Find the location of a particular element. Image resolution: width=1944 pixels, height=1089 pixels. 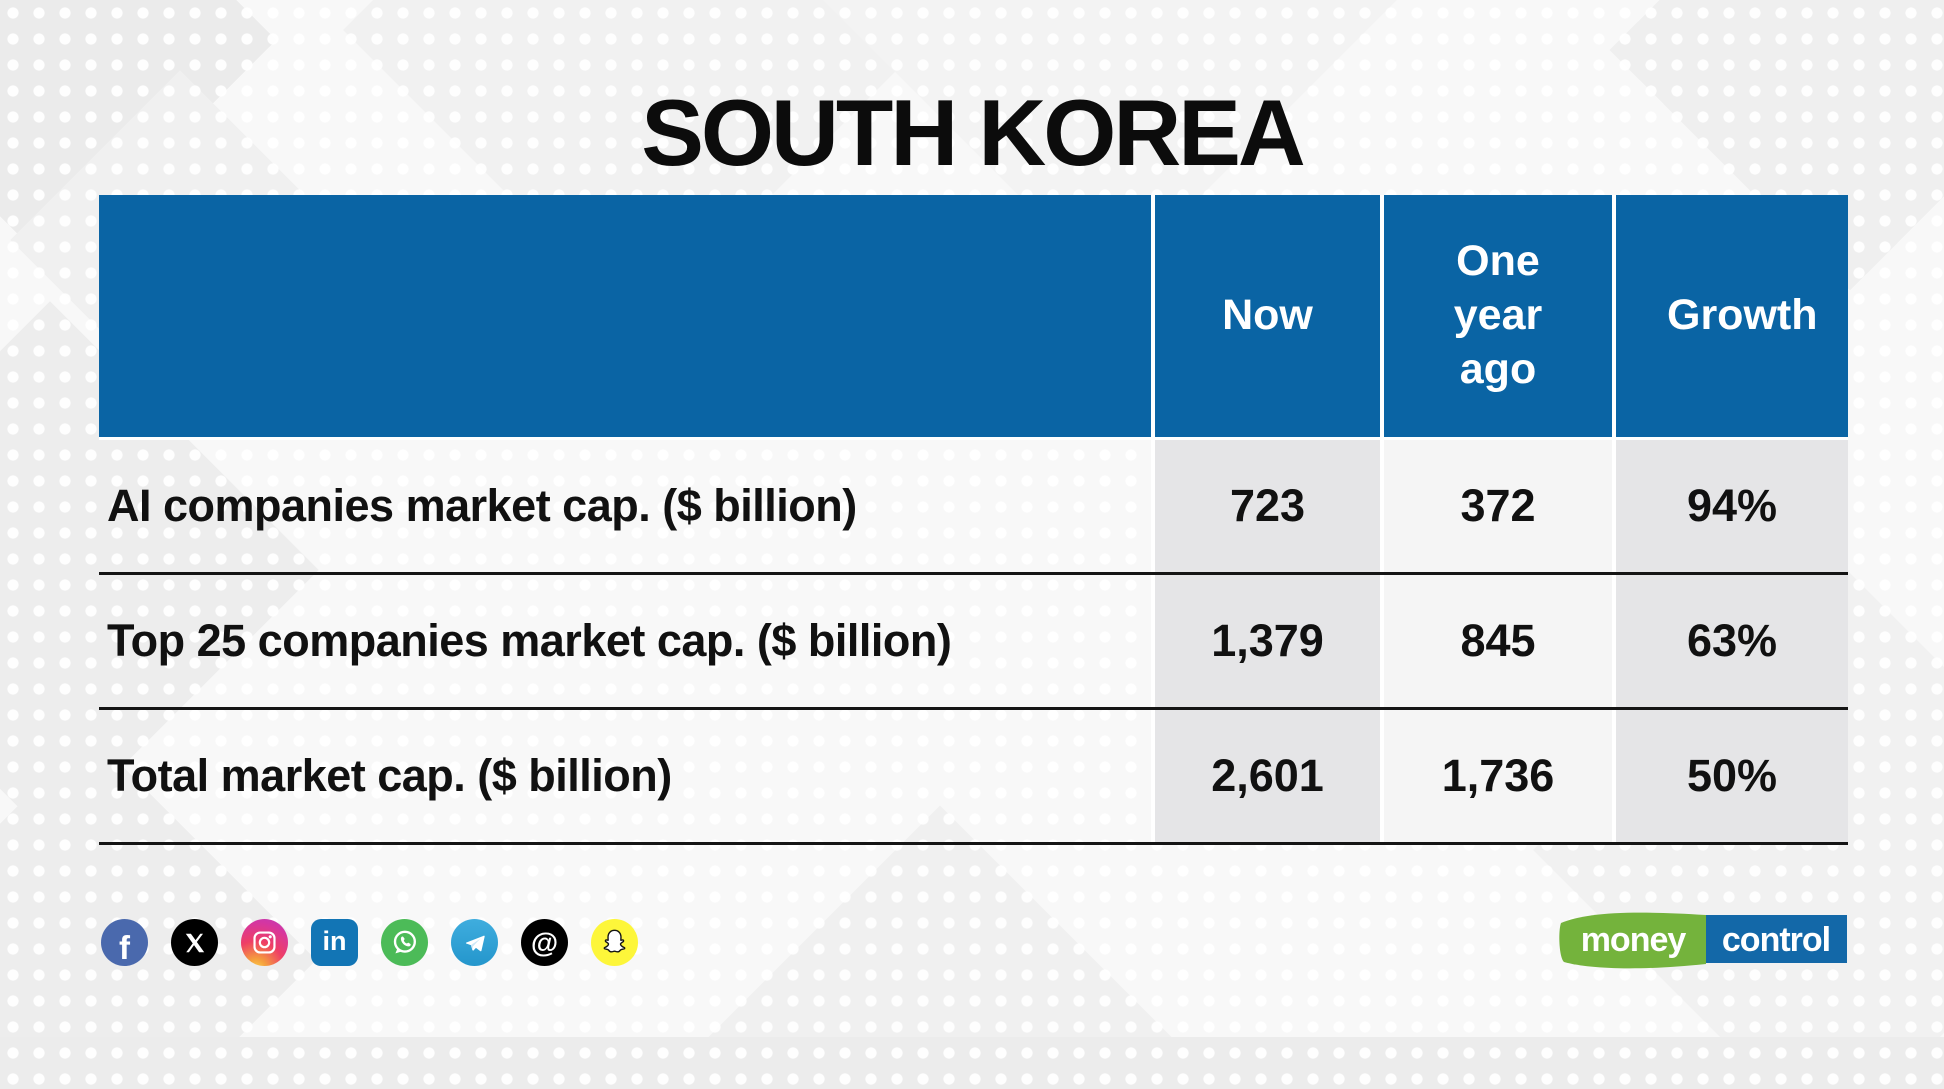

row-value-now: 723 is located at coordinates (1265, 506).